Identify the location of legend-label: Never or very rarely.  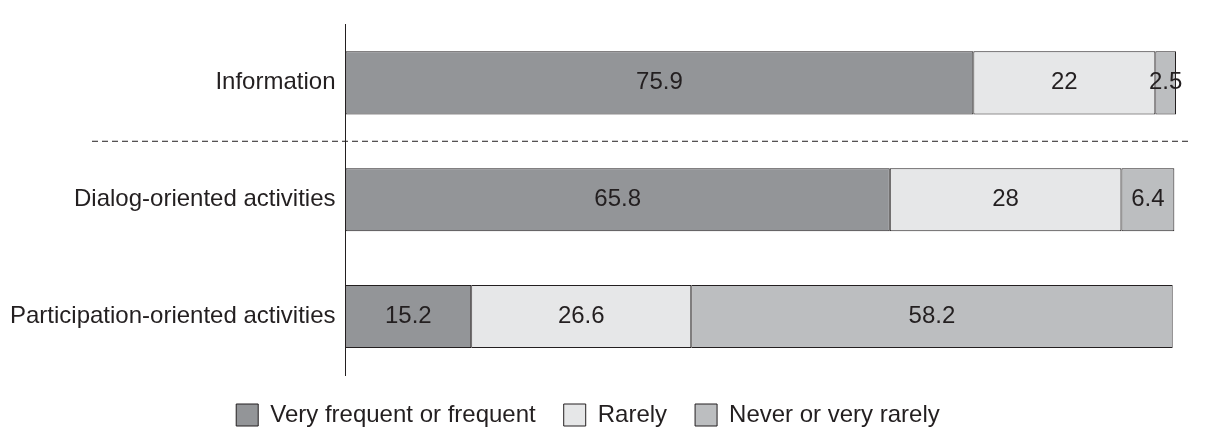
(834, 413).